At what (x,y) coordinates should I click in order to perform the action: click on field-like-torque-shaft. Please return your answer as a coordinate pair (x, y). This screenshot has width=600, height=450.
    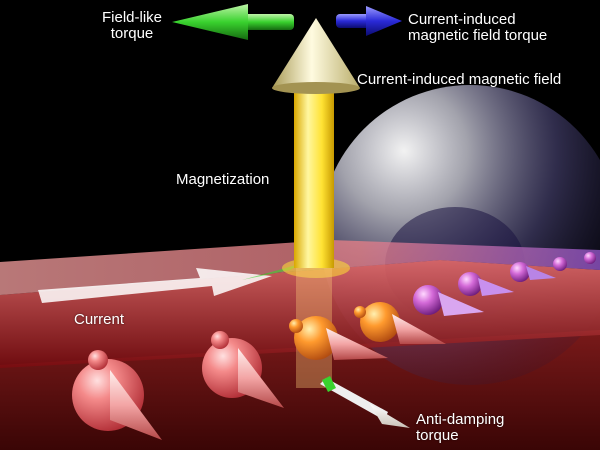
    Looking at the image, I should click on (265, 22).